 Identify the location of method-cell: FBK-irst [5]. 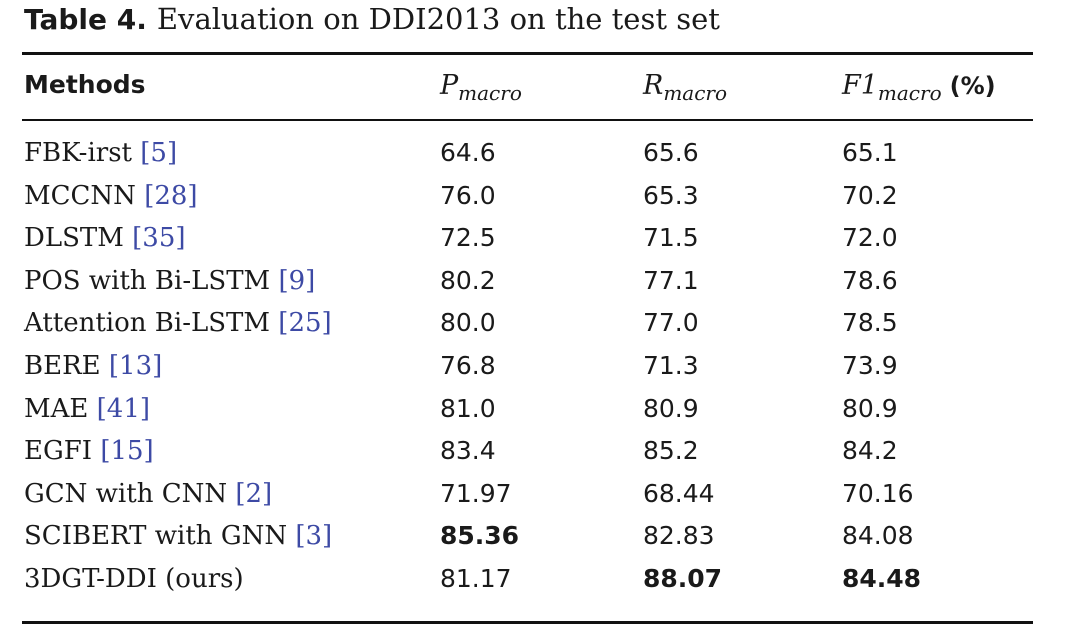
(100, 153).